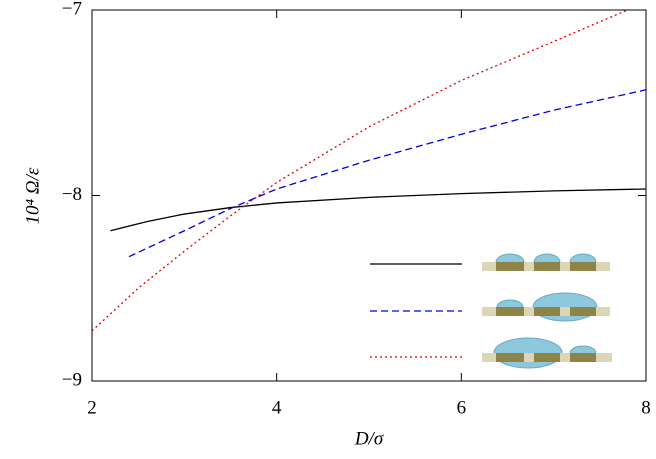 Image resolution: width=656 pixels, height=459 pixels. Describe the element at coordinates (646, 407) in the screenshot. I see `x-tick-label: 8` at that location.